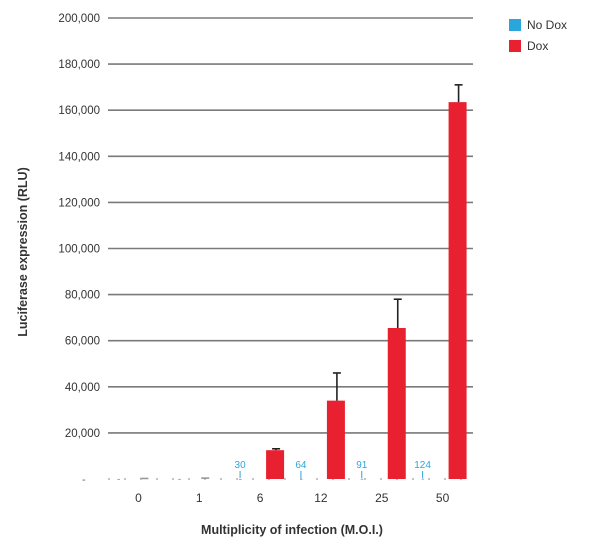 This screenshot has height=546, width=595. I want to click on y-axis-title: Luciferase expression (RLU), so click(23, 252).